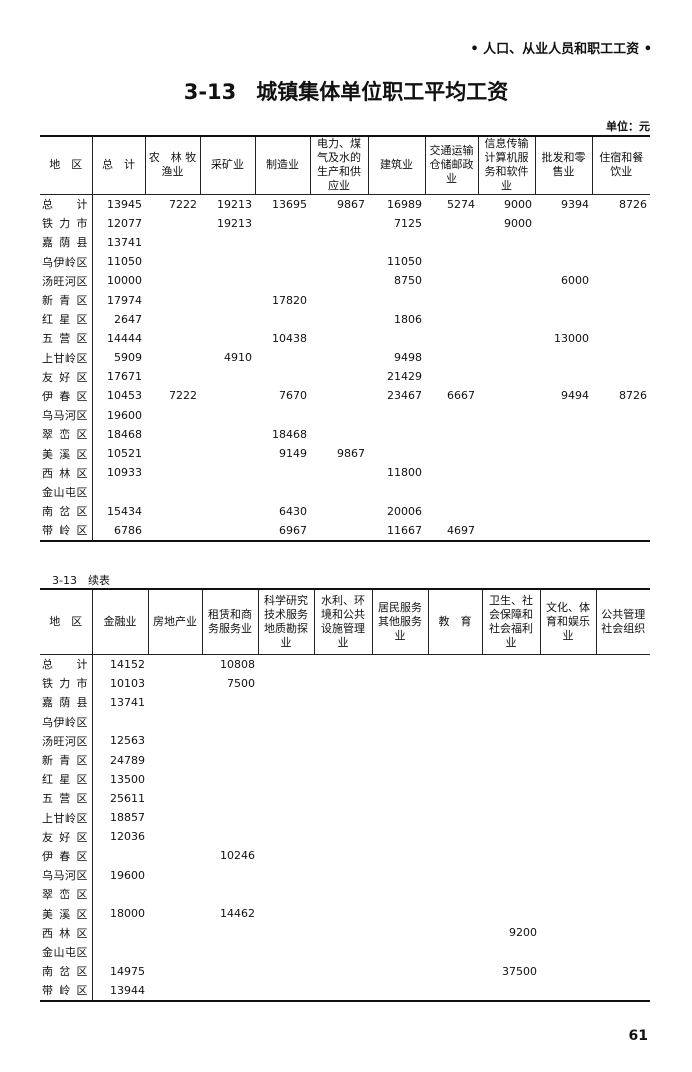 This screenshot has height=1072, width=692. What do you see at coordinates (124, 396) in the screenshot?
I see `cell: 10453` at bounding box center [124, 396].